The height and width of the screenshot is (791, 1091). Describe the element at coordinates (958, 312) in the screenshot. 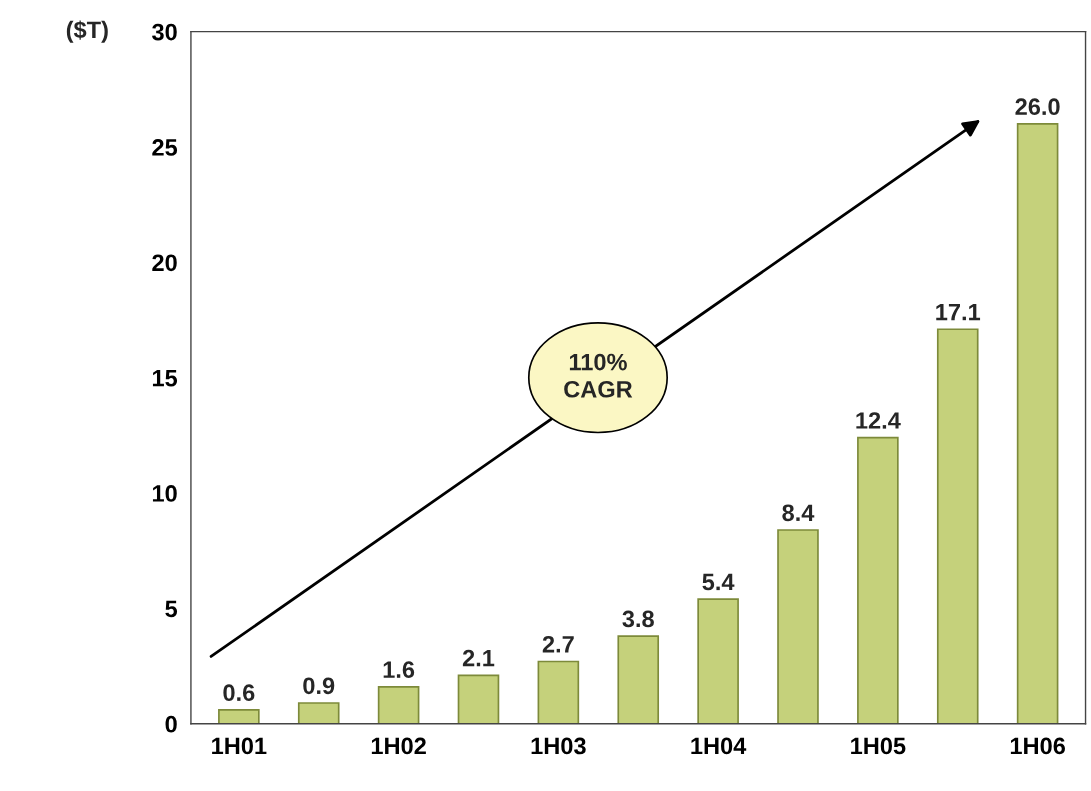

I see `data-label: 17.1` at that location.